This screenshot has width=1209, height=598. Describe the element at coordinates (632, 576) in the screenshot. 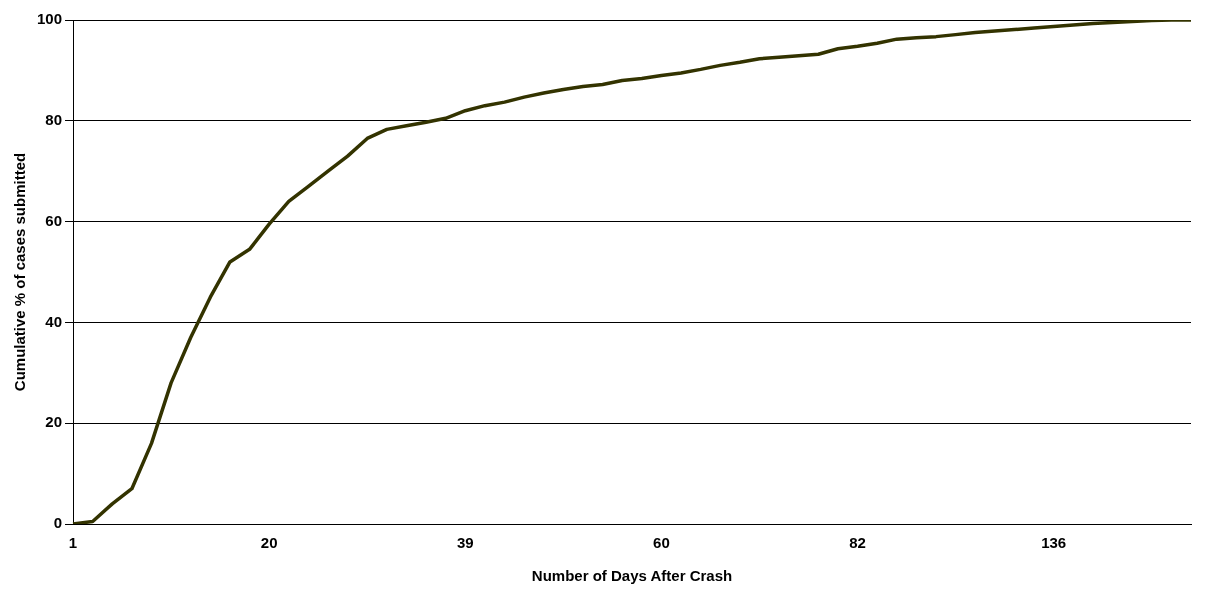

I see `x-axis-title: Number of Days After Crash` at that location.